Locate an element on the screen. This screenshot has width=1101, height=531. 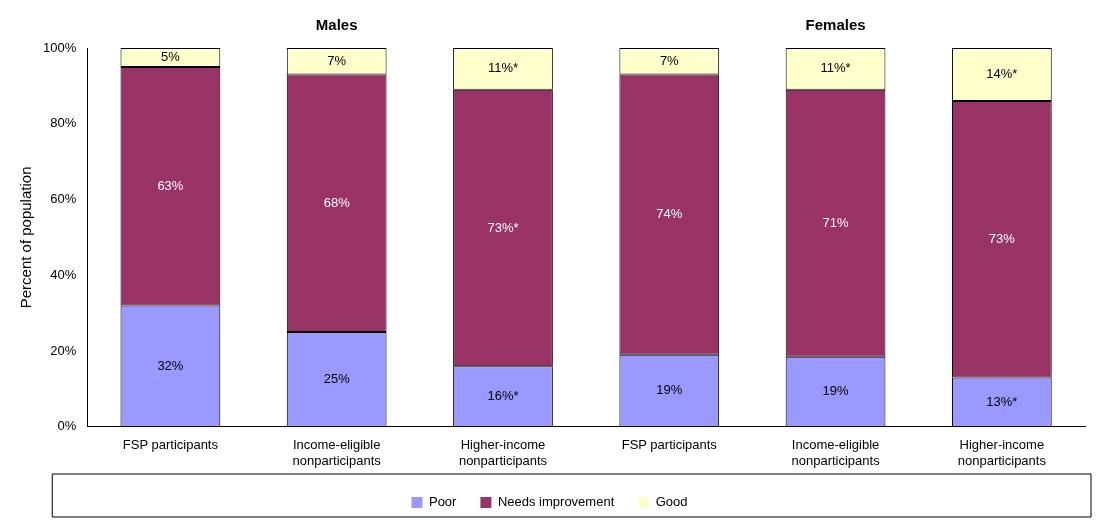
legend-label: Needs improvement is located at coordinates (556, 502).